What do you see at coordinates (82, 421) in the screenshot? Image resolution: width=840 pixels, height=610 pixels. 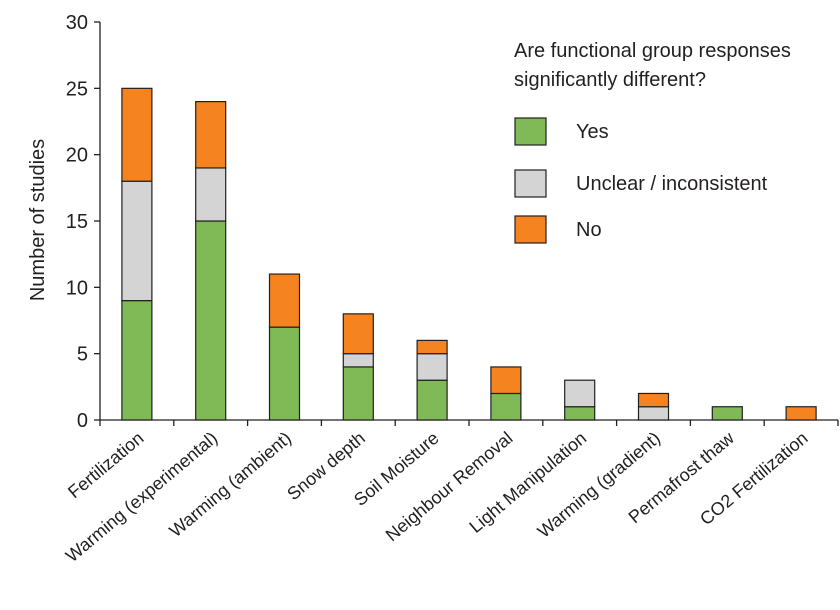 I see `y-tick-label: 0` at bounding box center [82, 421].